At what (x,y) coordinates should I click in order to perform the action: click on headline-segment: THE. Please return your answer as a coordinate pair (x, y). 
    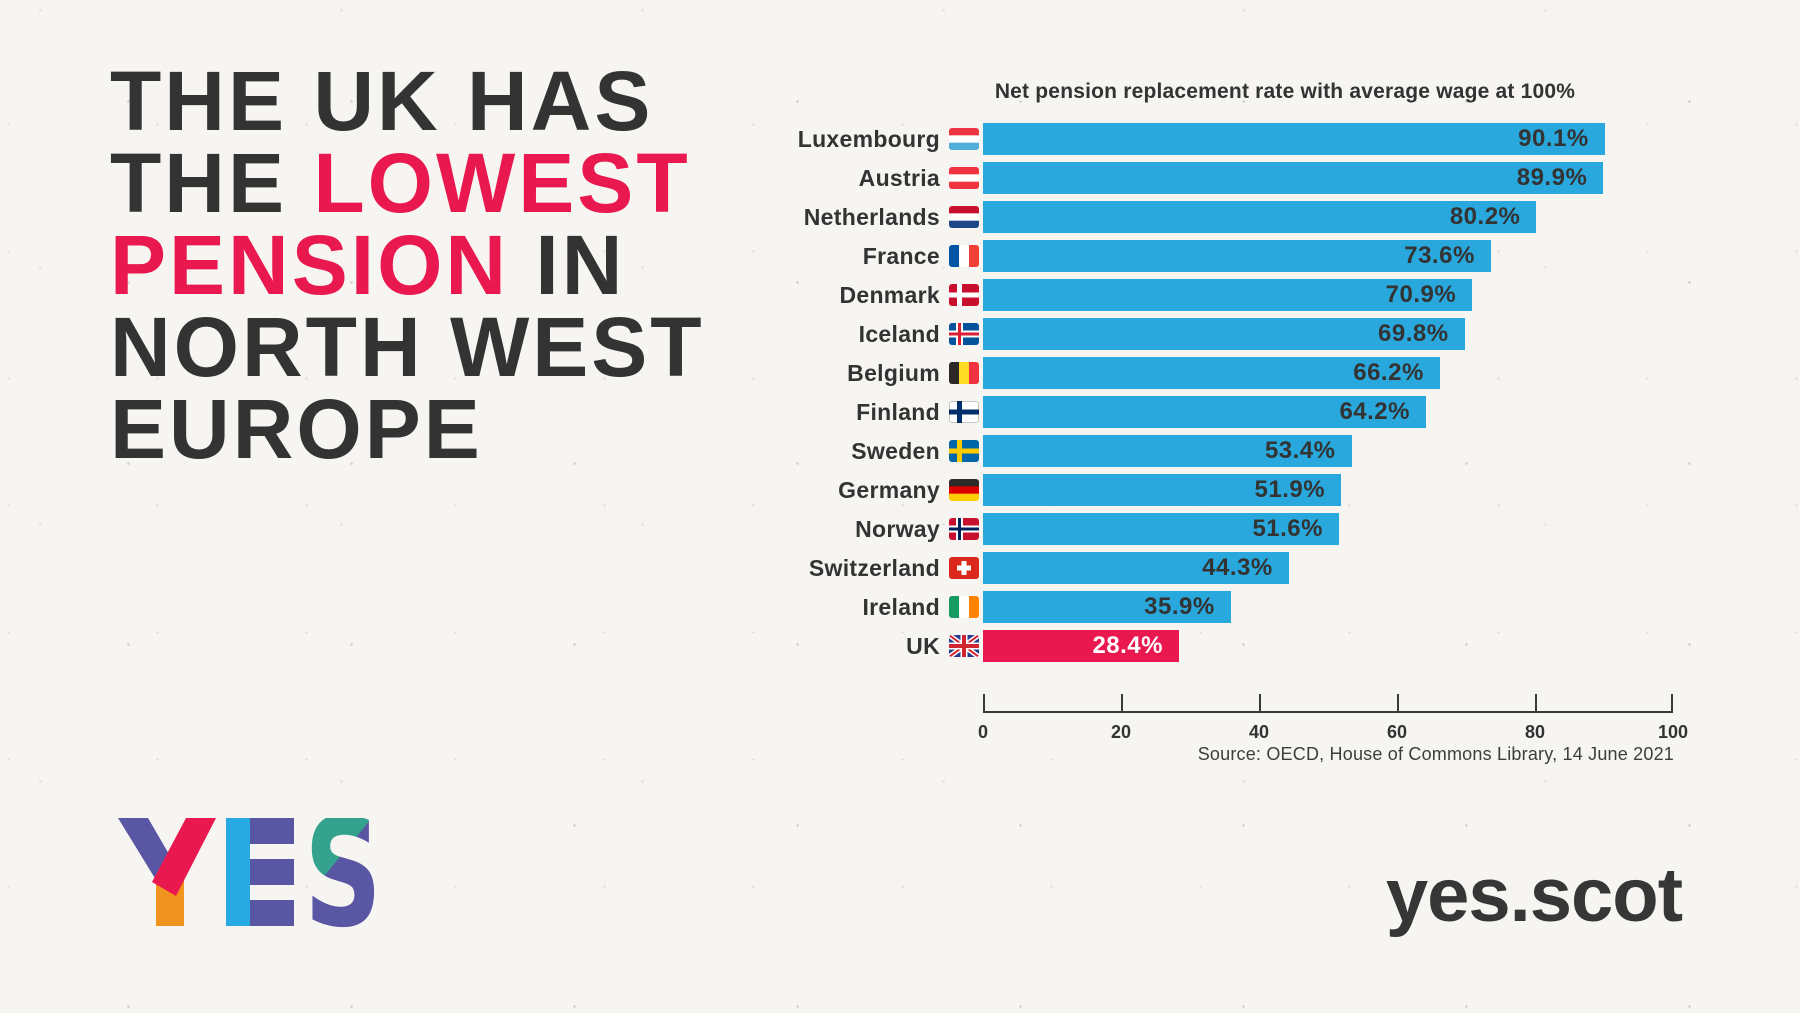
    Looking at the image, I should click on (212, 183).